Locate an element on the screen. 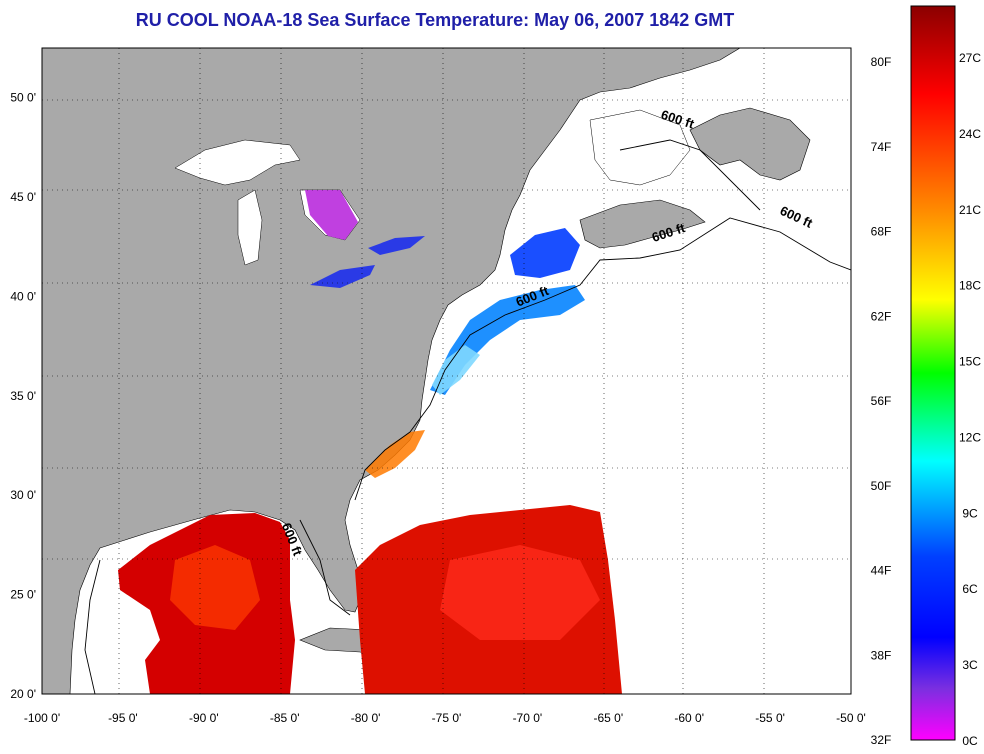 Image resolution: width=984 pixels, height=754 pixels. x-tick-label: -55 0' is located at coordinates (770, 718).